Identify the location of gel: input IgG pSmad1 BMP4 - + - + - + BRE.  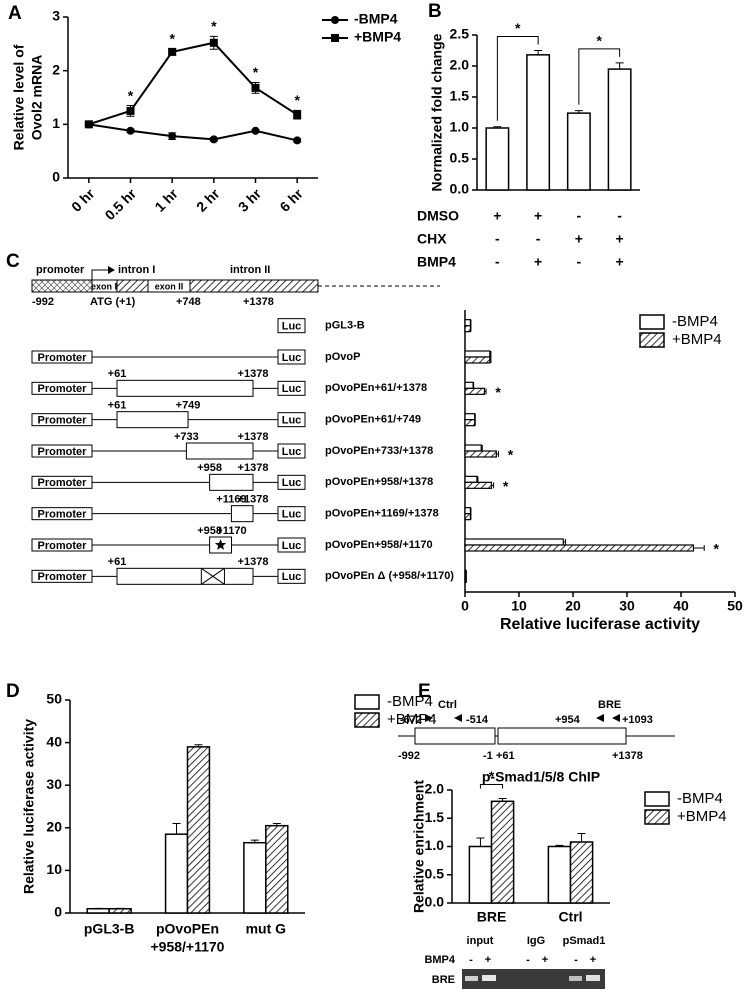
(514, 962).